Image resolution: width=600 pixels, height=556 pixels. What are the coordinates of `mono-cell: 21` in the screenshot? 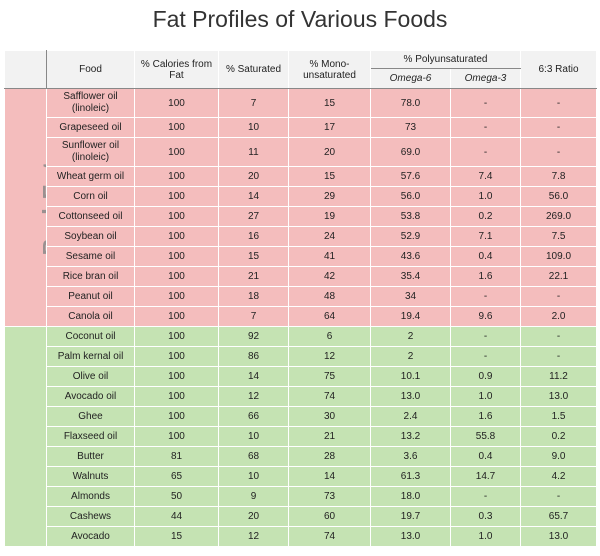 It's located at (329, 436).